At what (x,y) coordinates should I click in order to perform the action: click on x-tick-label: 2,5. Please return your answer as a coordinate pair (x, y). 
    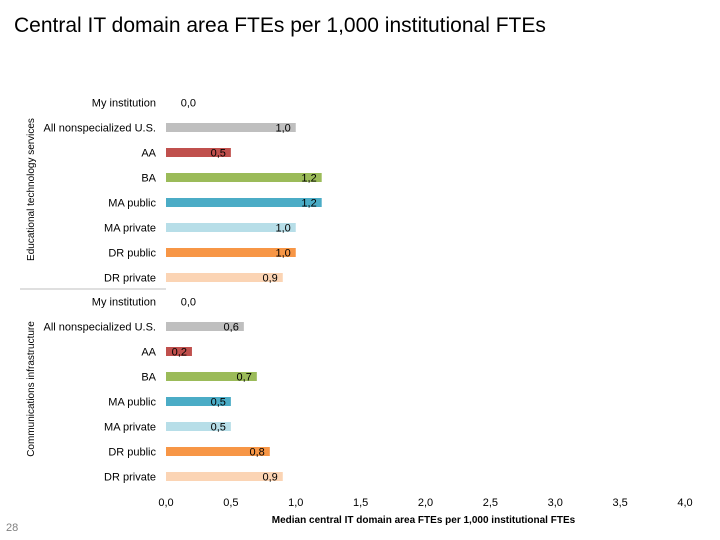
    Looking at the image, I should click on (490, 503).